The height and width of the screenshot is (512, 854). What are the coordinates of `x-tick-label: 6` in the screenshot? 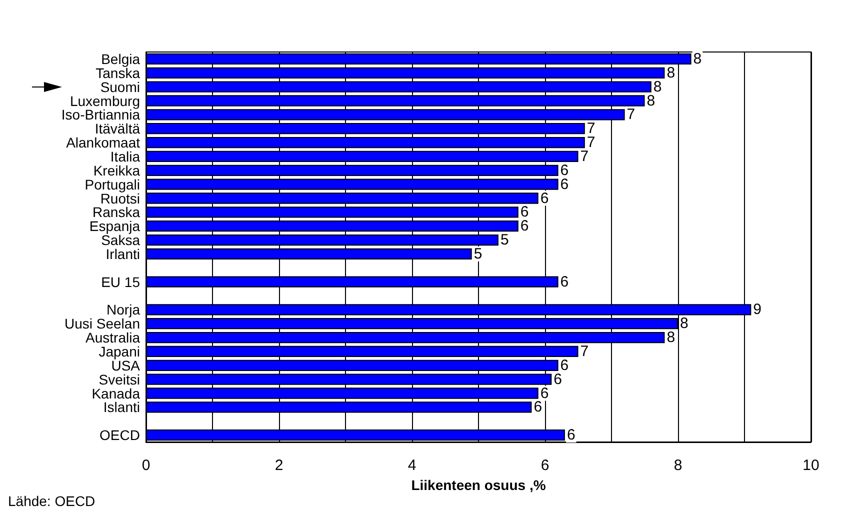 It's located at (545, 465).